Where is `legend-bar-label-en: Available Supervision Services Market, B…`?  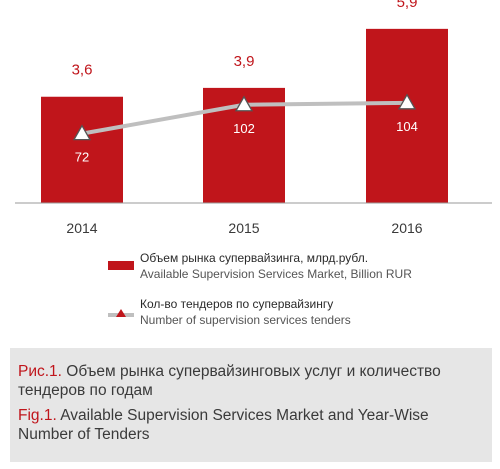
legend-bar-label-en: Available Supervision Services Market, B… is located at coordinates (276, 274).